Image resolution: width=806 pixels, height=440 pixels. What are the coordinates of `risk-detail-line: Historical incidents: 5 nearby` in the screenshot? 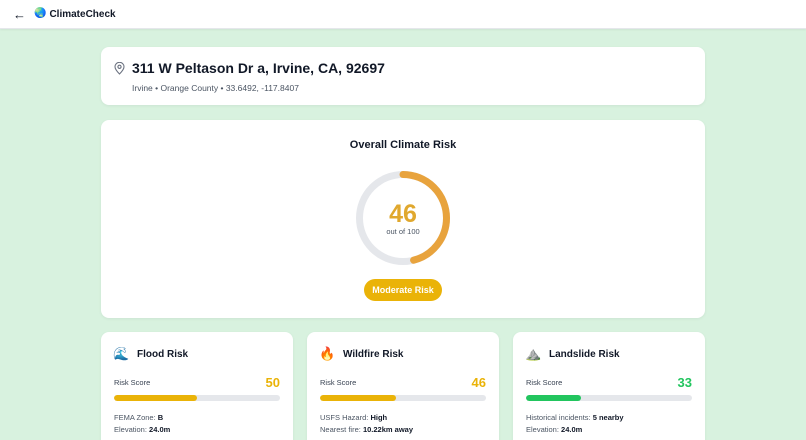 It's located at (575, 417).